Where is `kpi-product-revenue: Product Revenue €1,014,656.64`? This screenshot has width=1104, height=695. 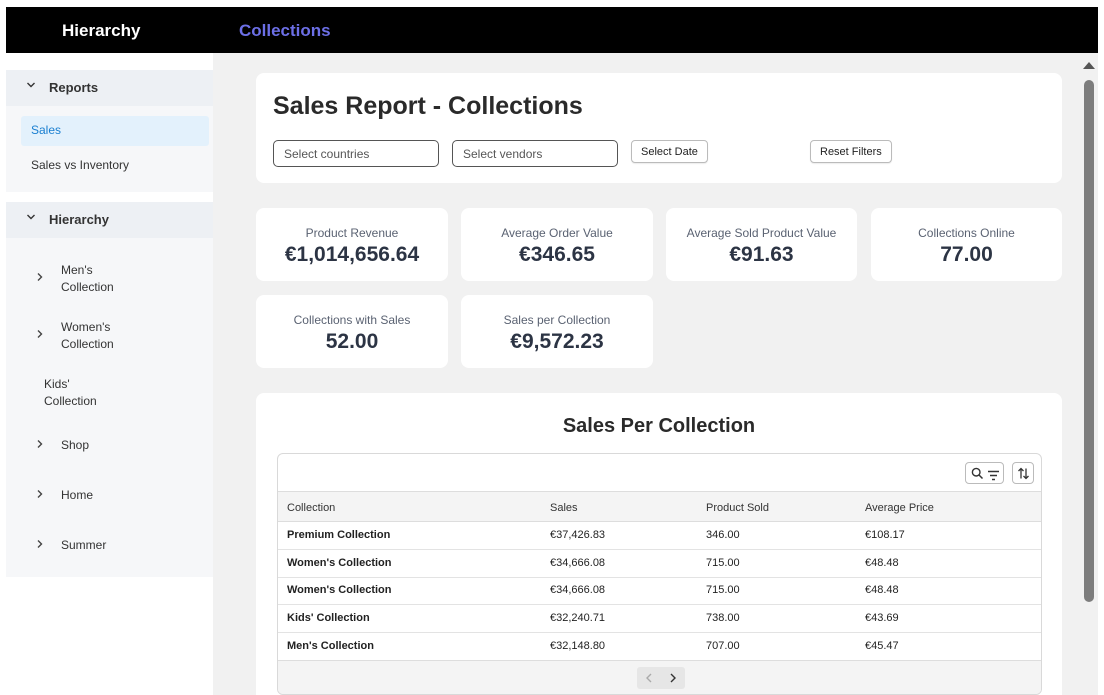
kpi-product-revenue: Product Revenue €1,014,656.64 is located at coordinates (352, 244).